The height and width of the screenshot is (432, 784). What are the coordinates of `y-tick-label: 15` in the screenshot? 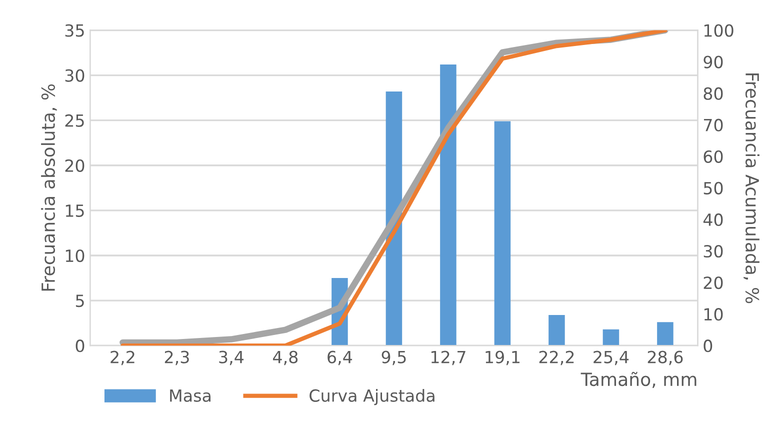 It's located at (75, 211).